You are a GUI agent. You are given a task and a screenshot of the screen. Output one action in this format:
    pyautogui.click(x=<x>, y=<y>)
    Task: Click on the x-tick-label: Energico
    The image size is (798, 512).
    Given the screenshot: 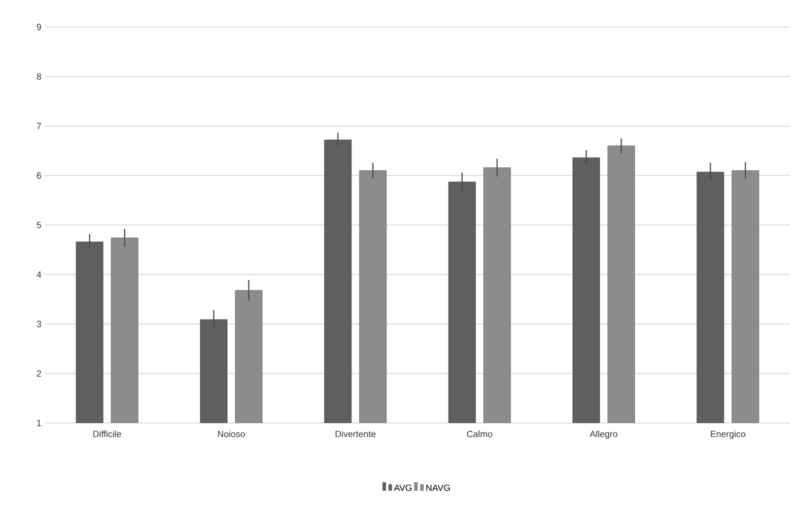 What is the action you would take?
    pyautogui.click(x=728, y=434)
    